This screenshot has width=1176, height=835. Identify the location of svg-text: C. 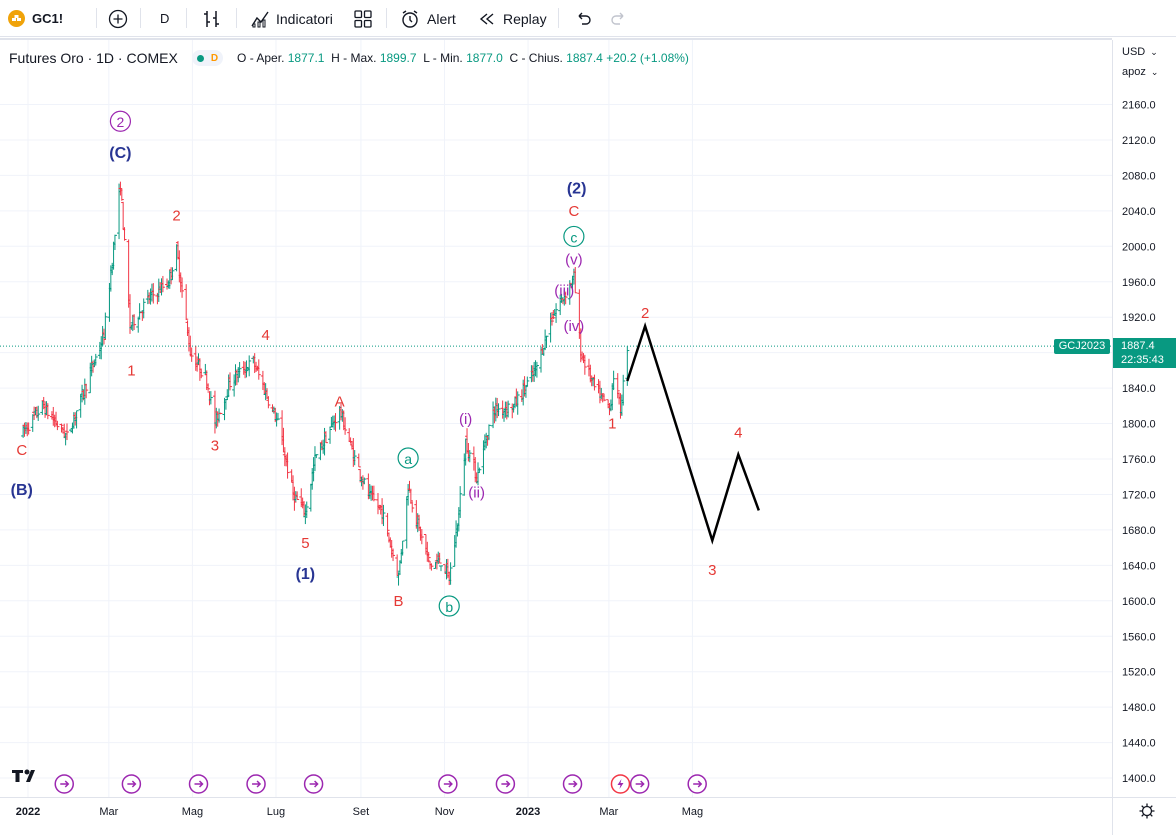
(21, 450).